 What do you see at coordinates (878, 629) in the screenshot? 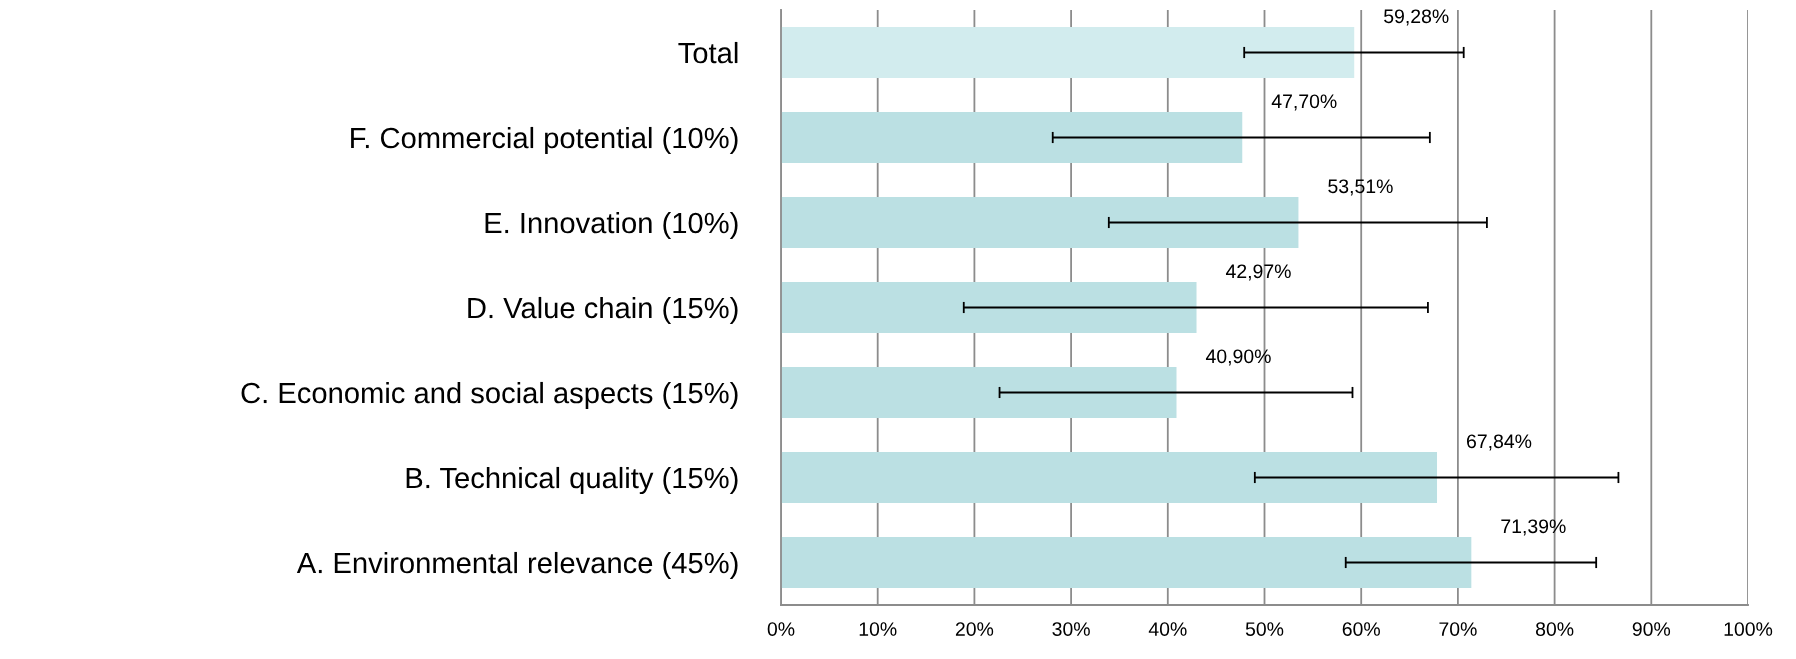
I see `x-tick-label: 10%` at bounding box center [878, 629].